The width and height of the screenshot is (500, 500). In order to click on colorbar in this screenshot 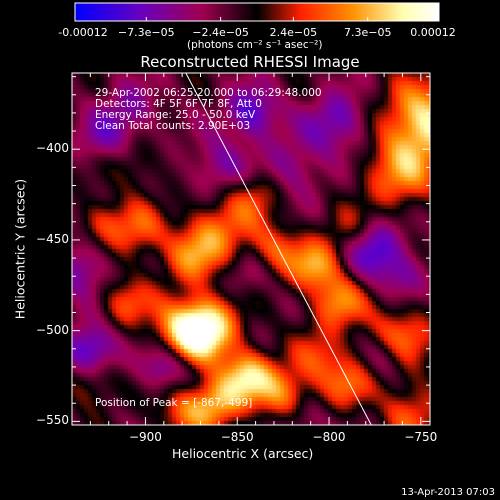, I will do `click(257, 12)`.